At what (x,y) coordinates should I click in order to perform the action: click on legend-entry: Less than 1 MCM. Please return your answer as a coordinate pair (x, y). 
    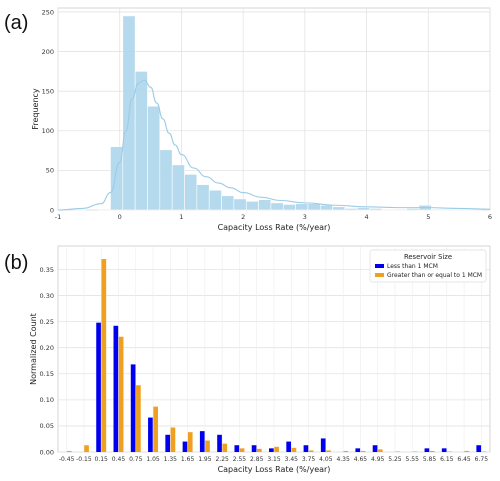
    Looking at the image, I should click on (412, 266).